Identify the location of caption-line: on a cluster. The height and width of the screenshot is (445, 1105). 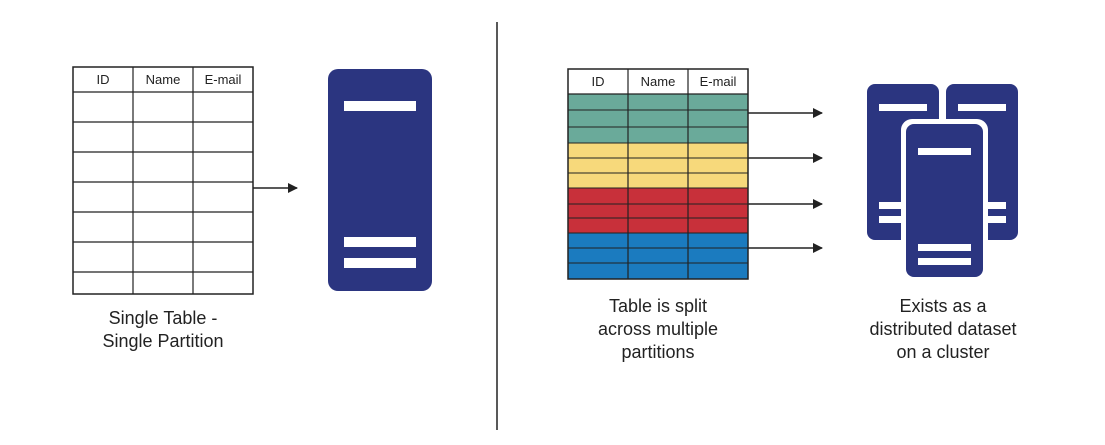
(943, 352).